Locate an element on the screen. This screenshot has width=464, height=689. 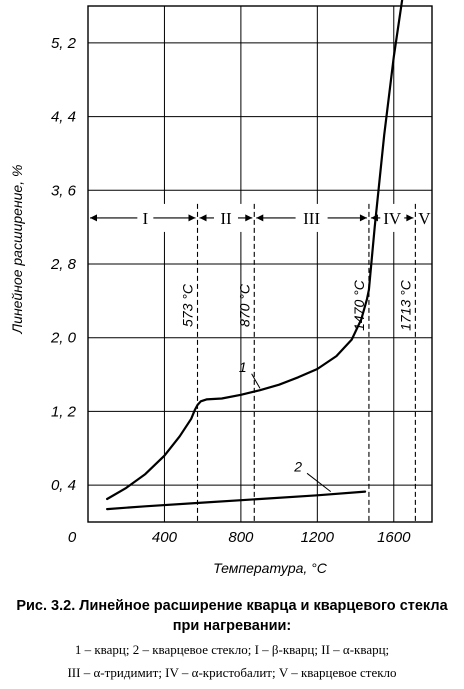
x-tick-label: 400 is located at coordinates (165, 537).